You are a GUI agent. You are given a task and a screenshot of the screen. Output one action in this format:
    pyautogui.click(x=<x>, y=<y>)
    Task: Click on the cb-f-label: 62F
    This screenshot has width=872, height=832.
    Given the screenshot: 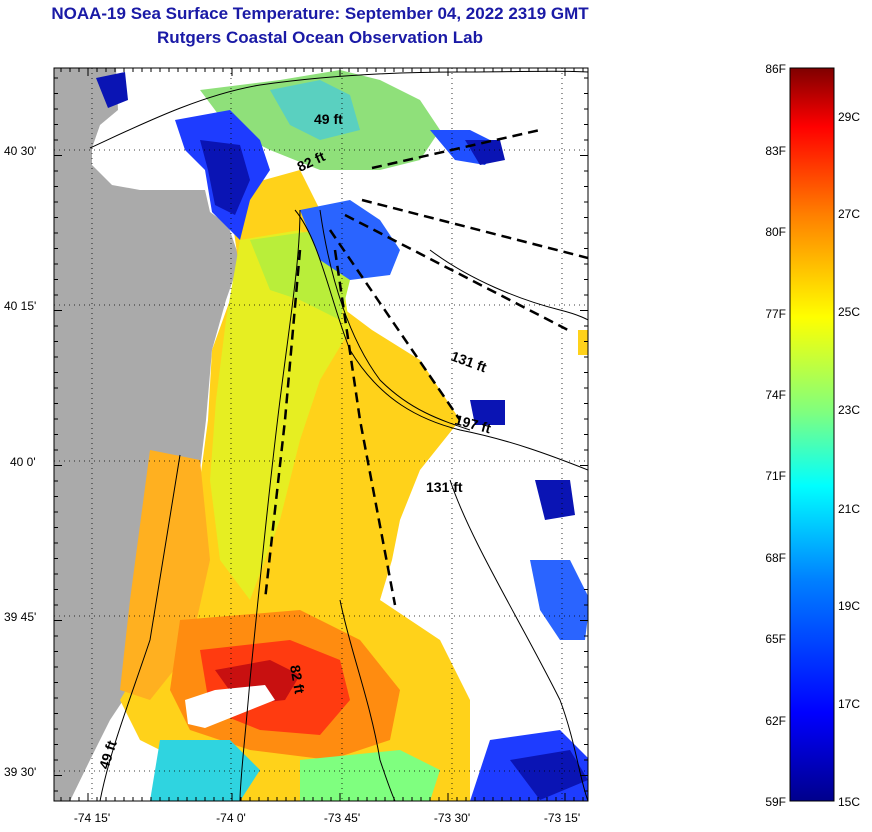 What is the action you would take?
    pyautogui.click(x=775, y=721)
    